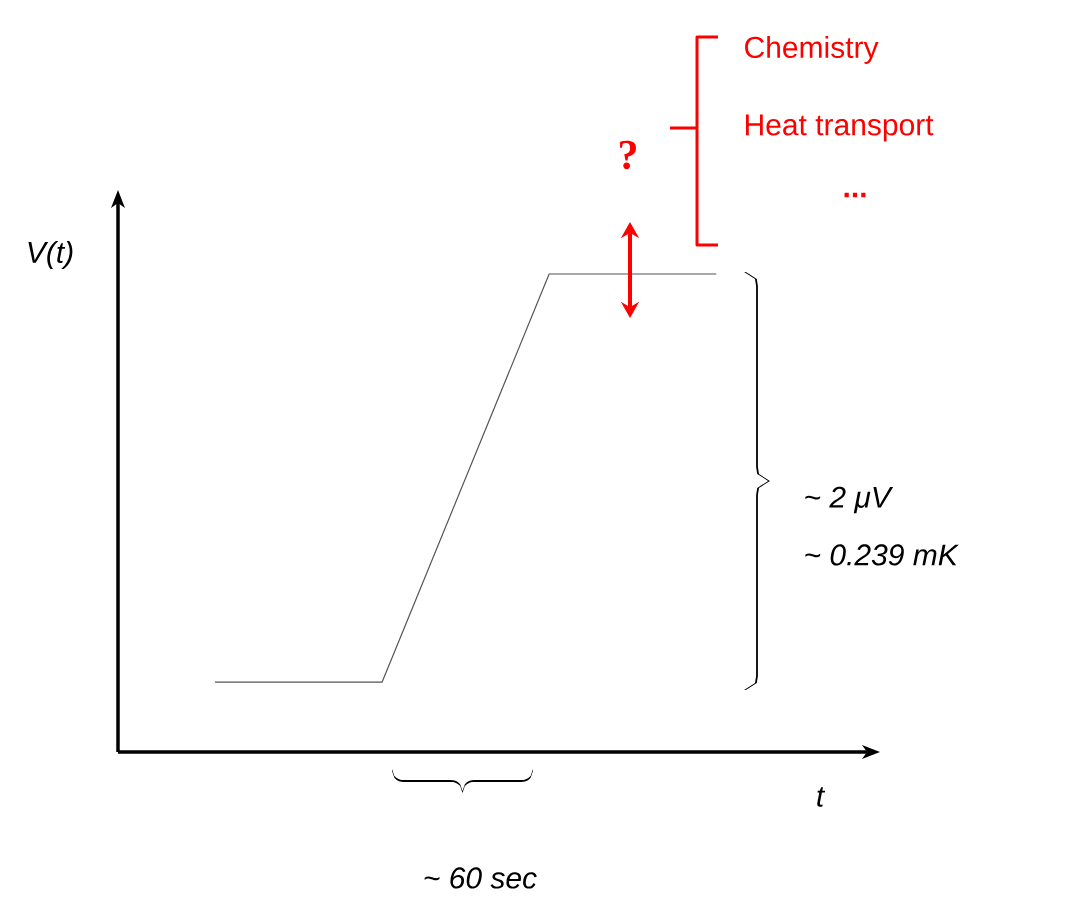 This screenshot has height=897, width=1079. I want to click on text: Heat transport, so click(840, 128).